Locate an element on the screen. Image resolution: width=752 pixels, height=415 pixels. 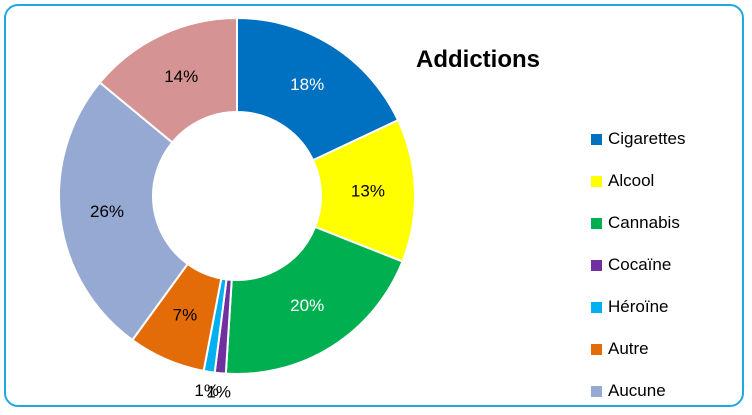
data-label: 13% is located at coordinates (368, 190).